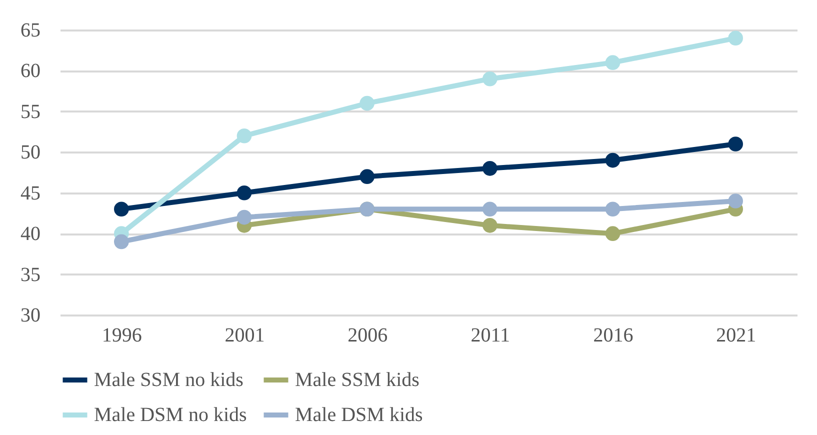 The height and width of the screenshot is (435, 817). I want to click on legend-label: Male DSM kids, so click(359, 415).